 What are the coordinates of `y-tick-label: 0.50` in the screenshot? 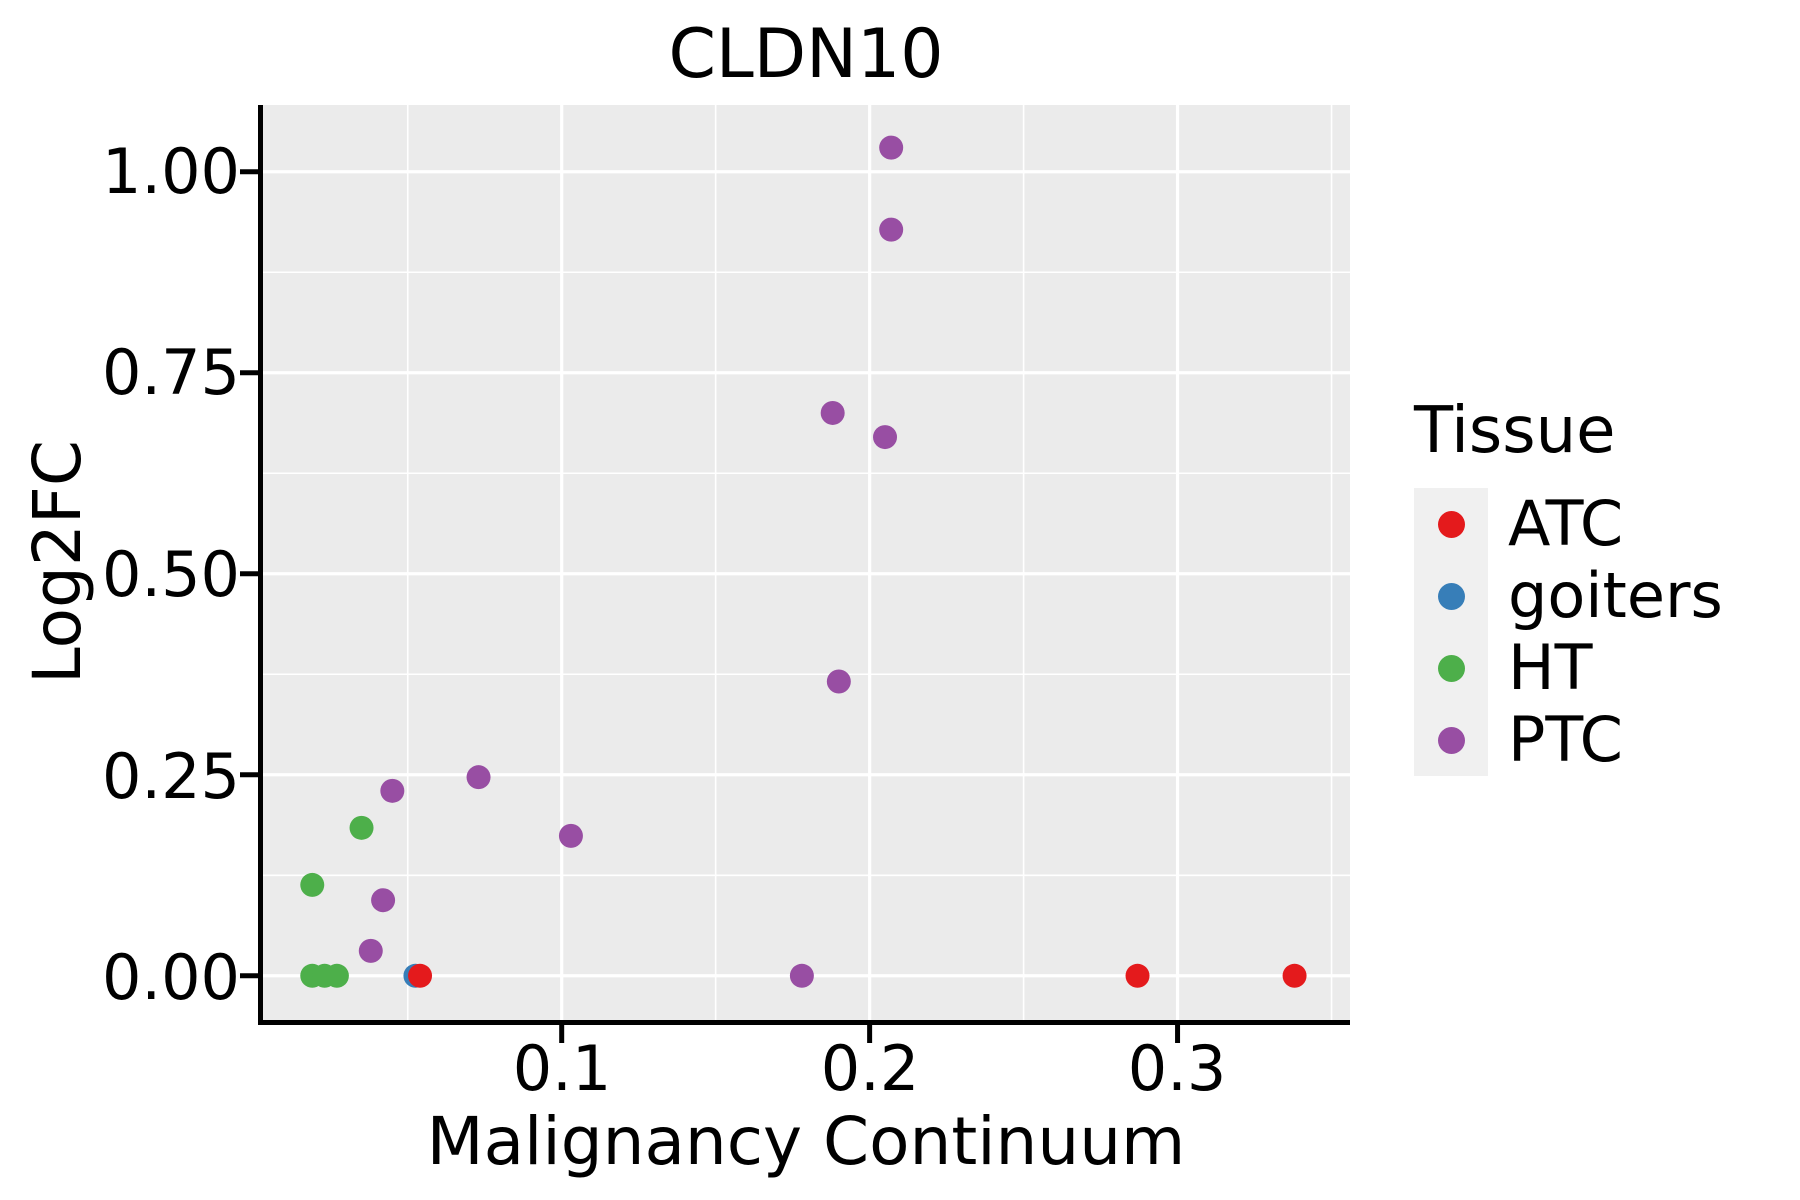 It's located at (170, 574).